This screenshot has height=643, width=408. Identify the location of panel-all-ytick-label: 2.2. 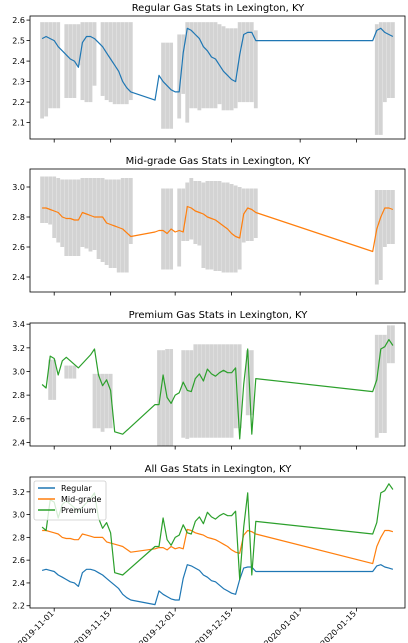
(18, 606).